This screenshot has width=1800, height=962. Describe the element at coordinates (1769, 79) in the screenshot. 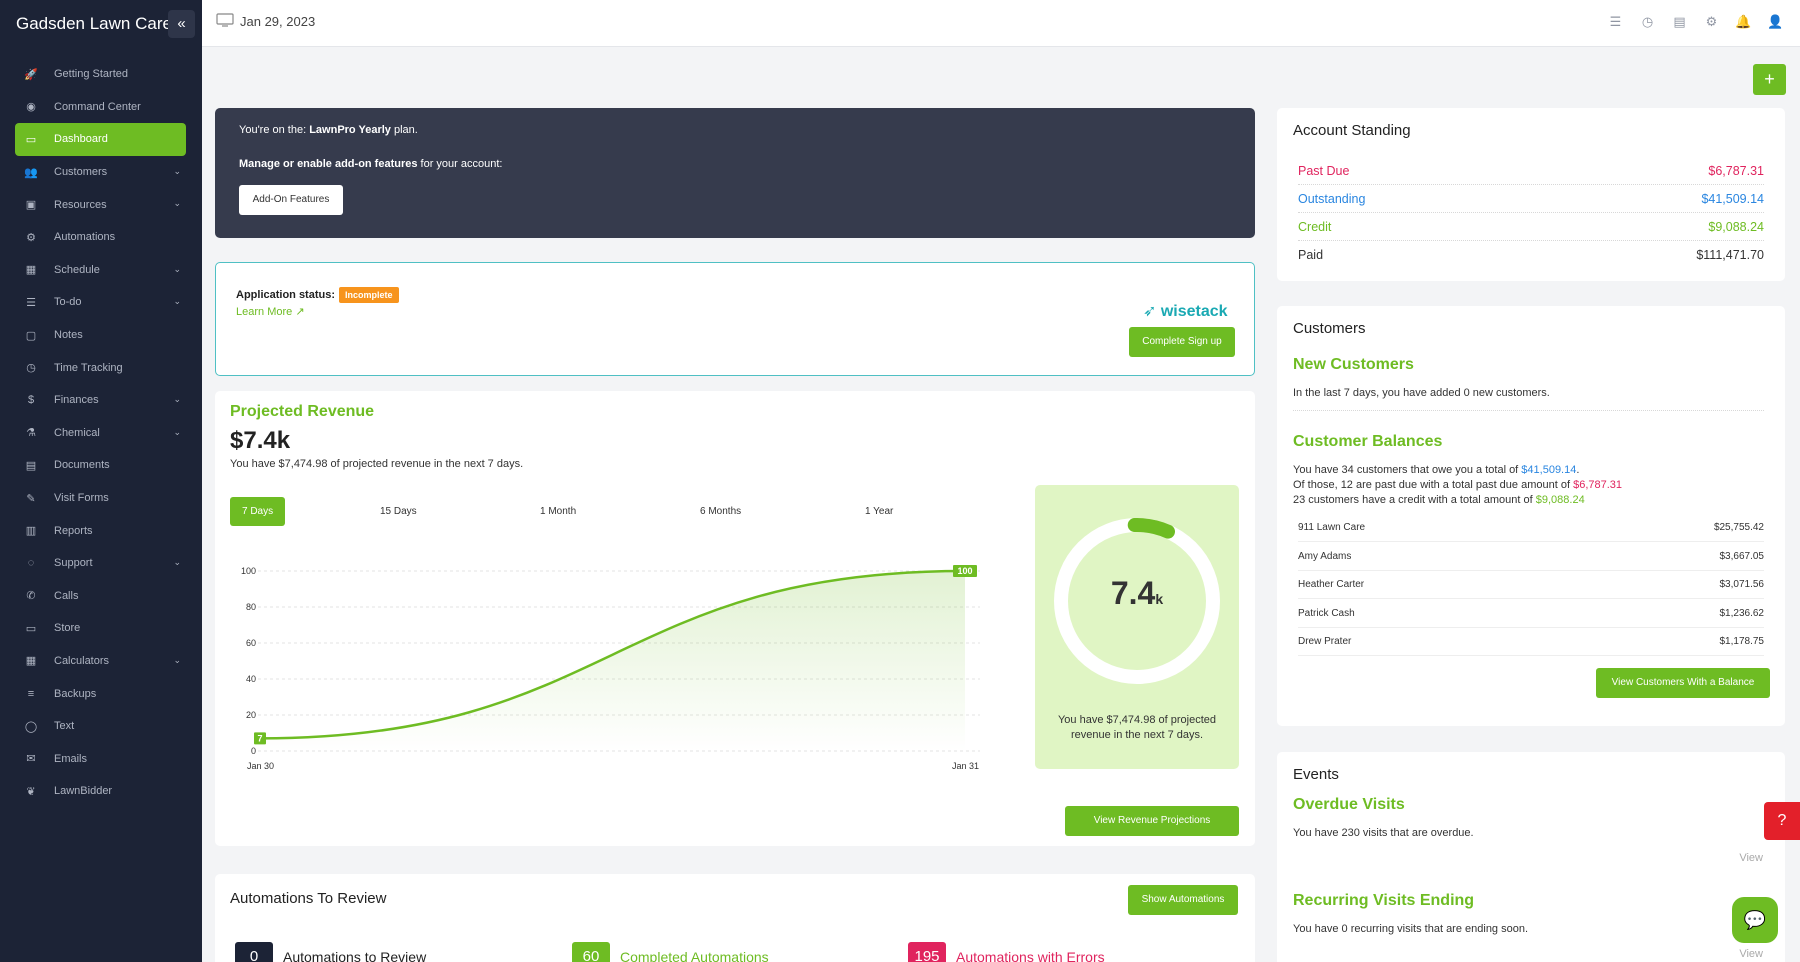

I see `add-button: +` at that location.